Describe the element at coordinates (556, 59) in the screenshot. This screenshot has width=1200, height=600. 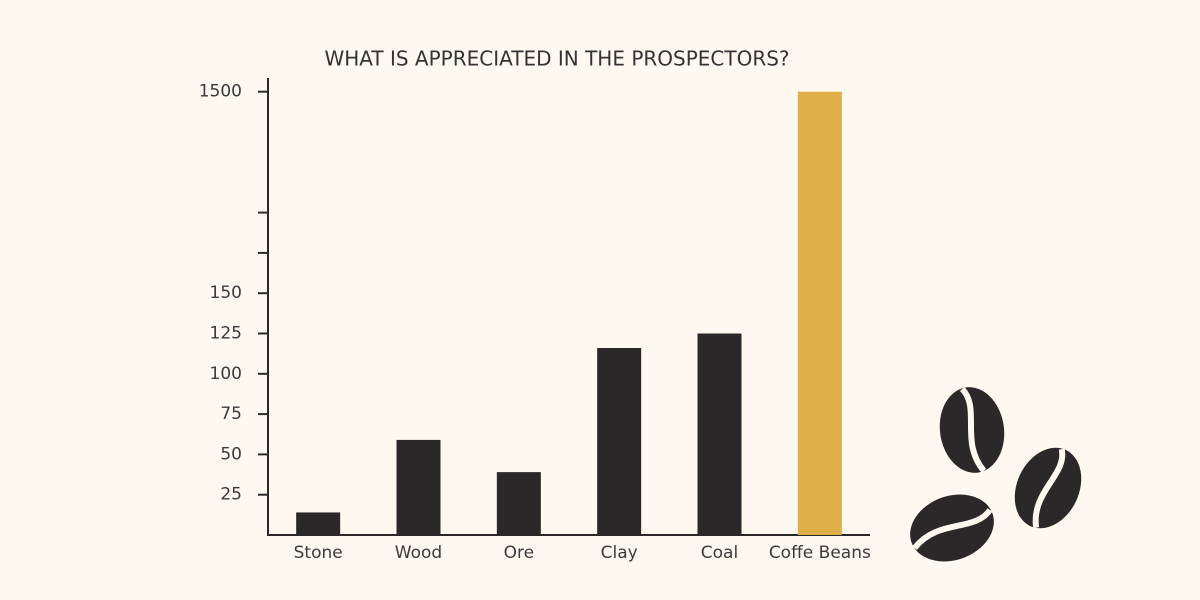
I see `chart-title: WHAT IS APPRECIATED IN THE PROSPECTORS?` at that location.